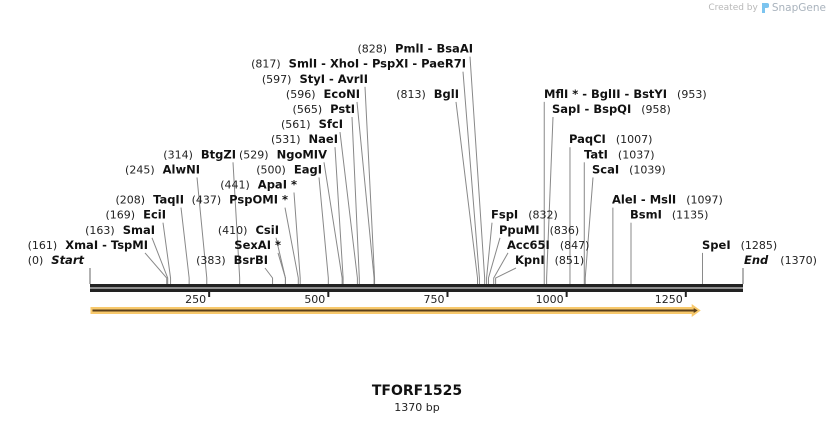 This screenshot has width=834, height=423. I want to click on restriction-site: FspI (832), so click(524, 215).